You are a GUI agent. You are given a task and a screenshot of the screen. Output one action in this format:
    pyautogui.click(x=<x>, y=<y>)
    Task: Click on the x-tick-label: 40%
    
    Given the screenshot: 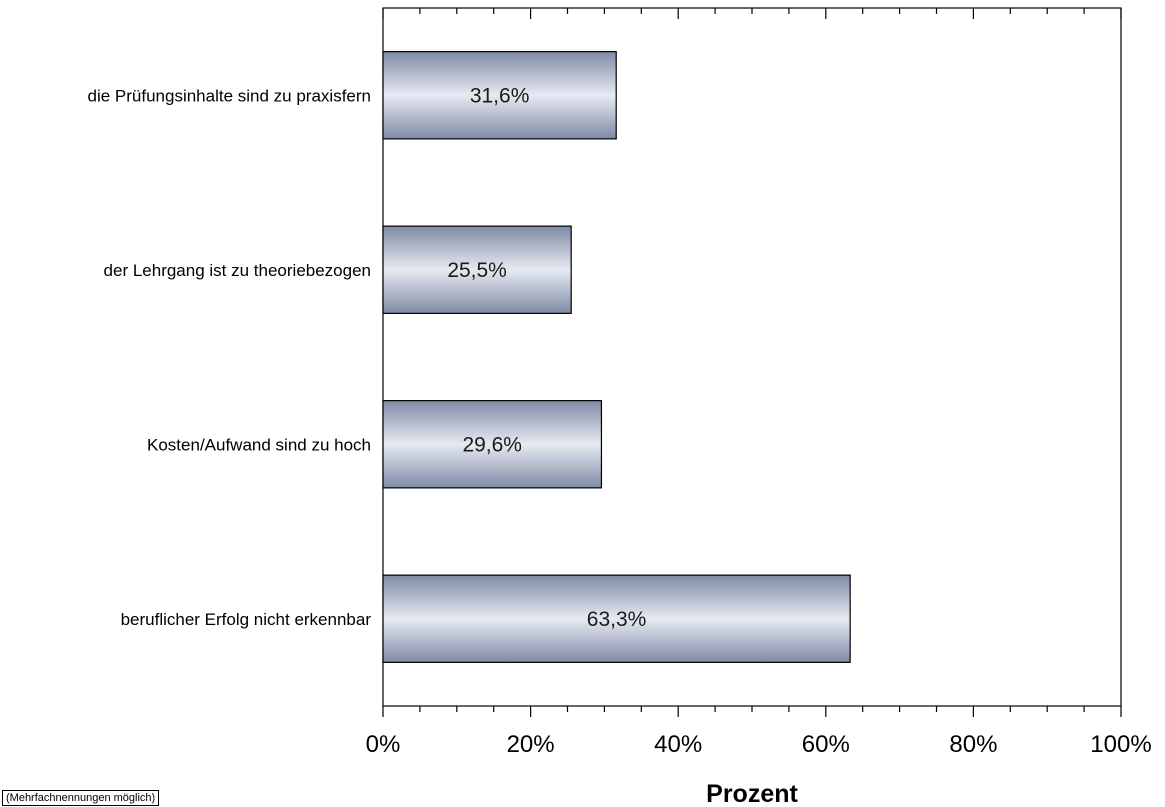 What is the action you would take?
    pyautogui.click(x=678, y=744)
    